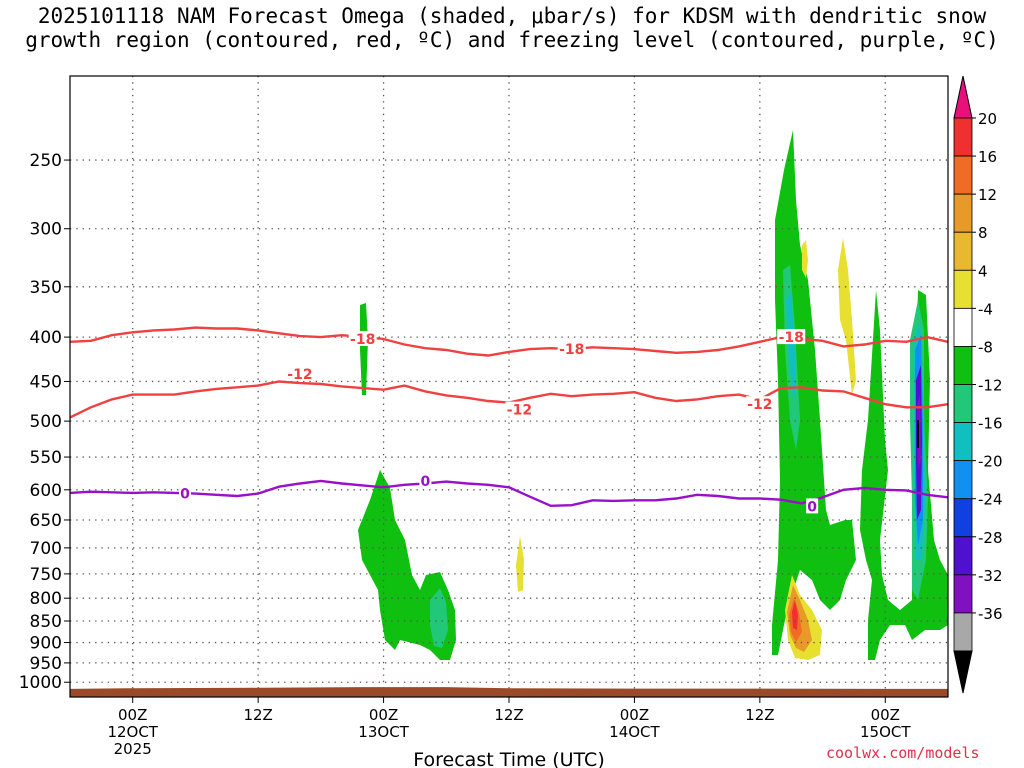 This screenshot has width=1024, height=768. I want to click on colorbar: 20 16 12 8 4 -4 -8 -12 -16 -20 -24 -28 -32 -36, so click(978, 384).